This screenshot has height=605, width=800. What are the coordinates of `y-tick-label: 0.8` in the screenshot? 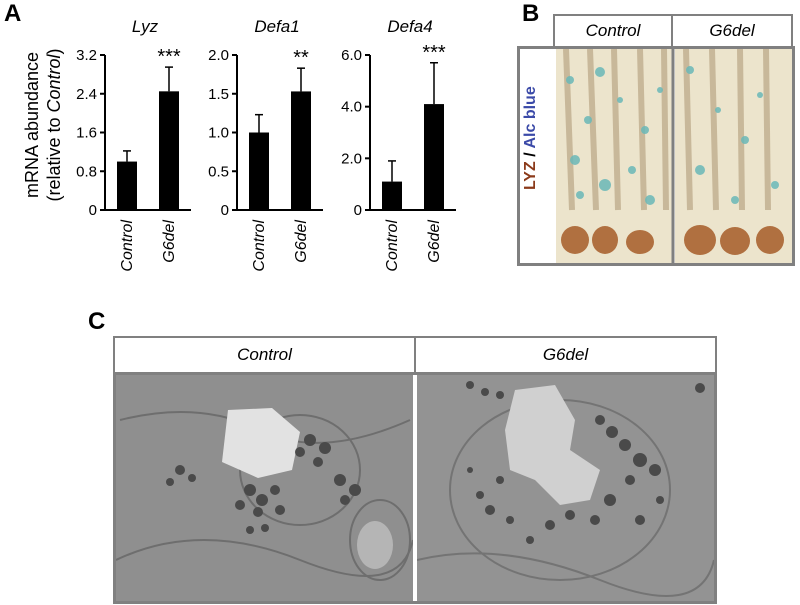 It's located at (86, 171).